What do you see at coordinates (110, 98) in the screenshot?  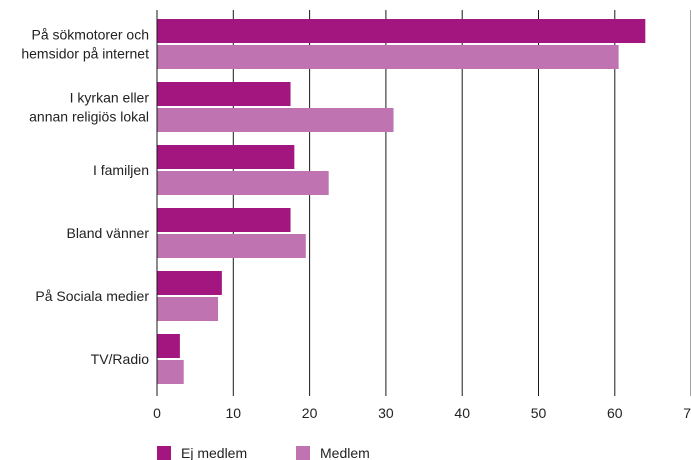 I see `category-label: I kyrkan eller` at bounding box center [110, 98].